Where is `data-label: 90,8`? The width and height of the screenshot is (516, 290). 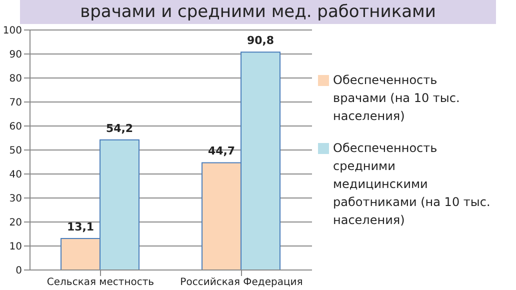
data-label: 90,8 is located at coordinates (260, 41).